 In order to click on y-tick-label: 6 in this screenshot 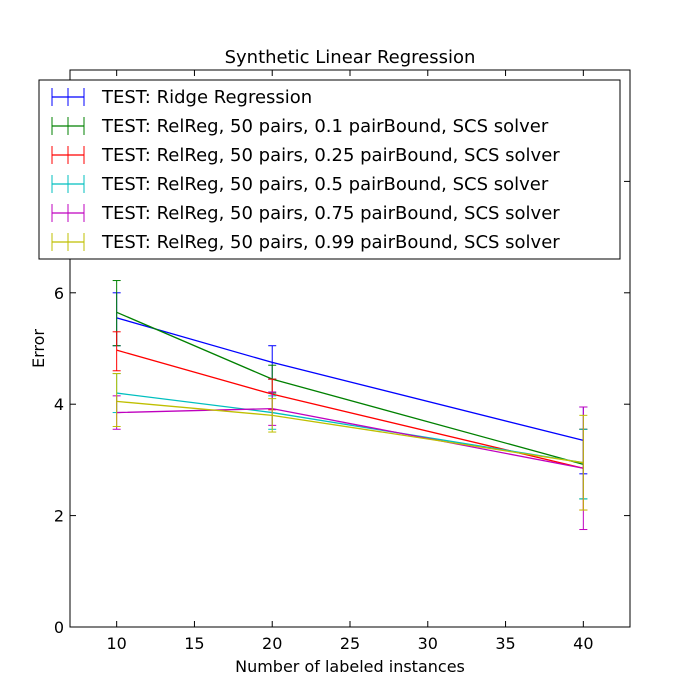, I will do `click(59, 293)`.